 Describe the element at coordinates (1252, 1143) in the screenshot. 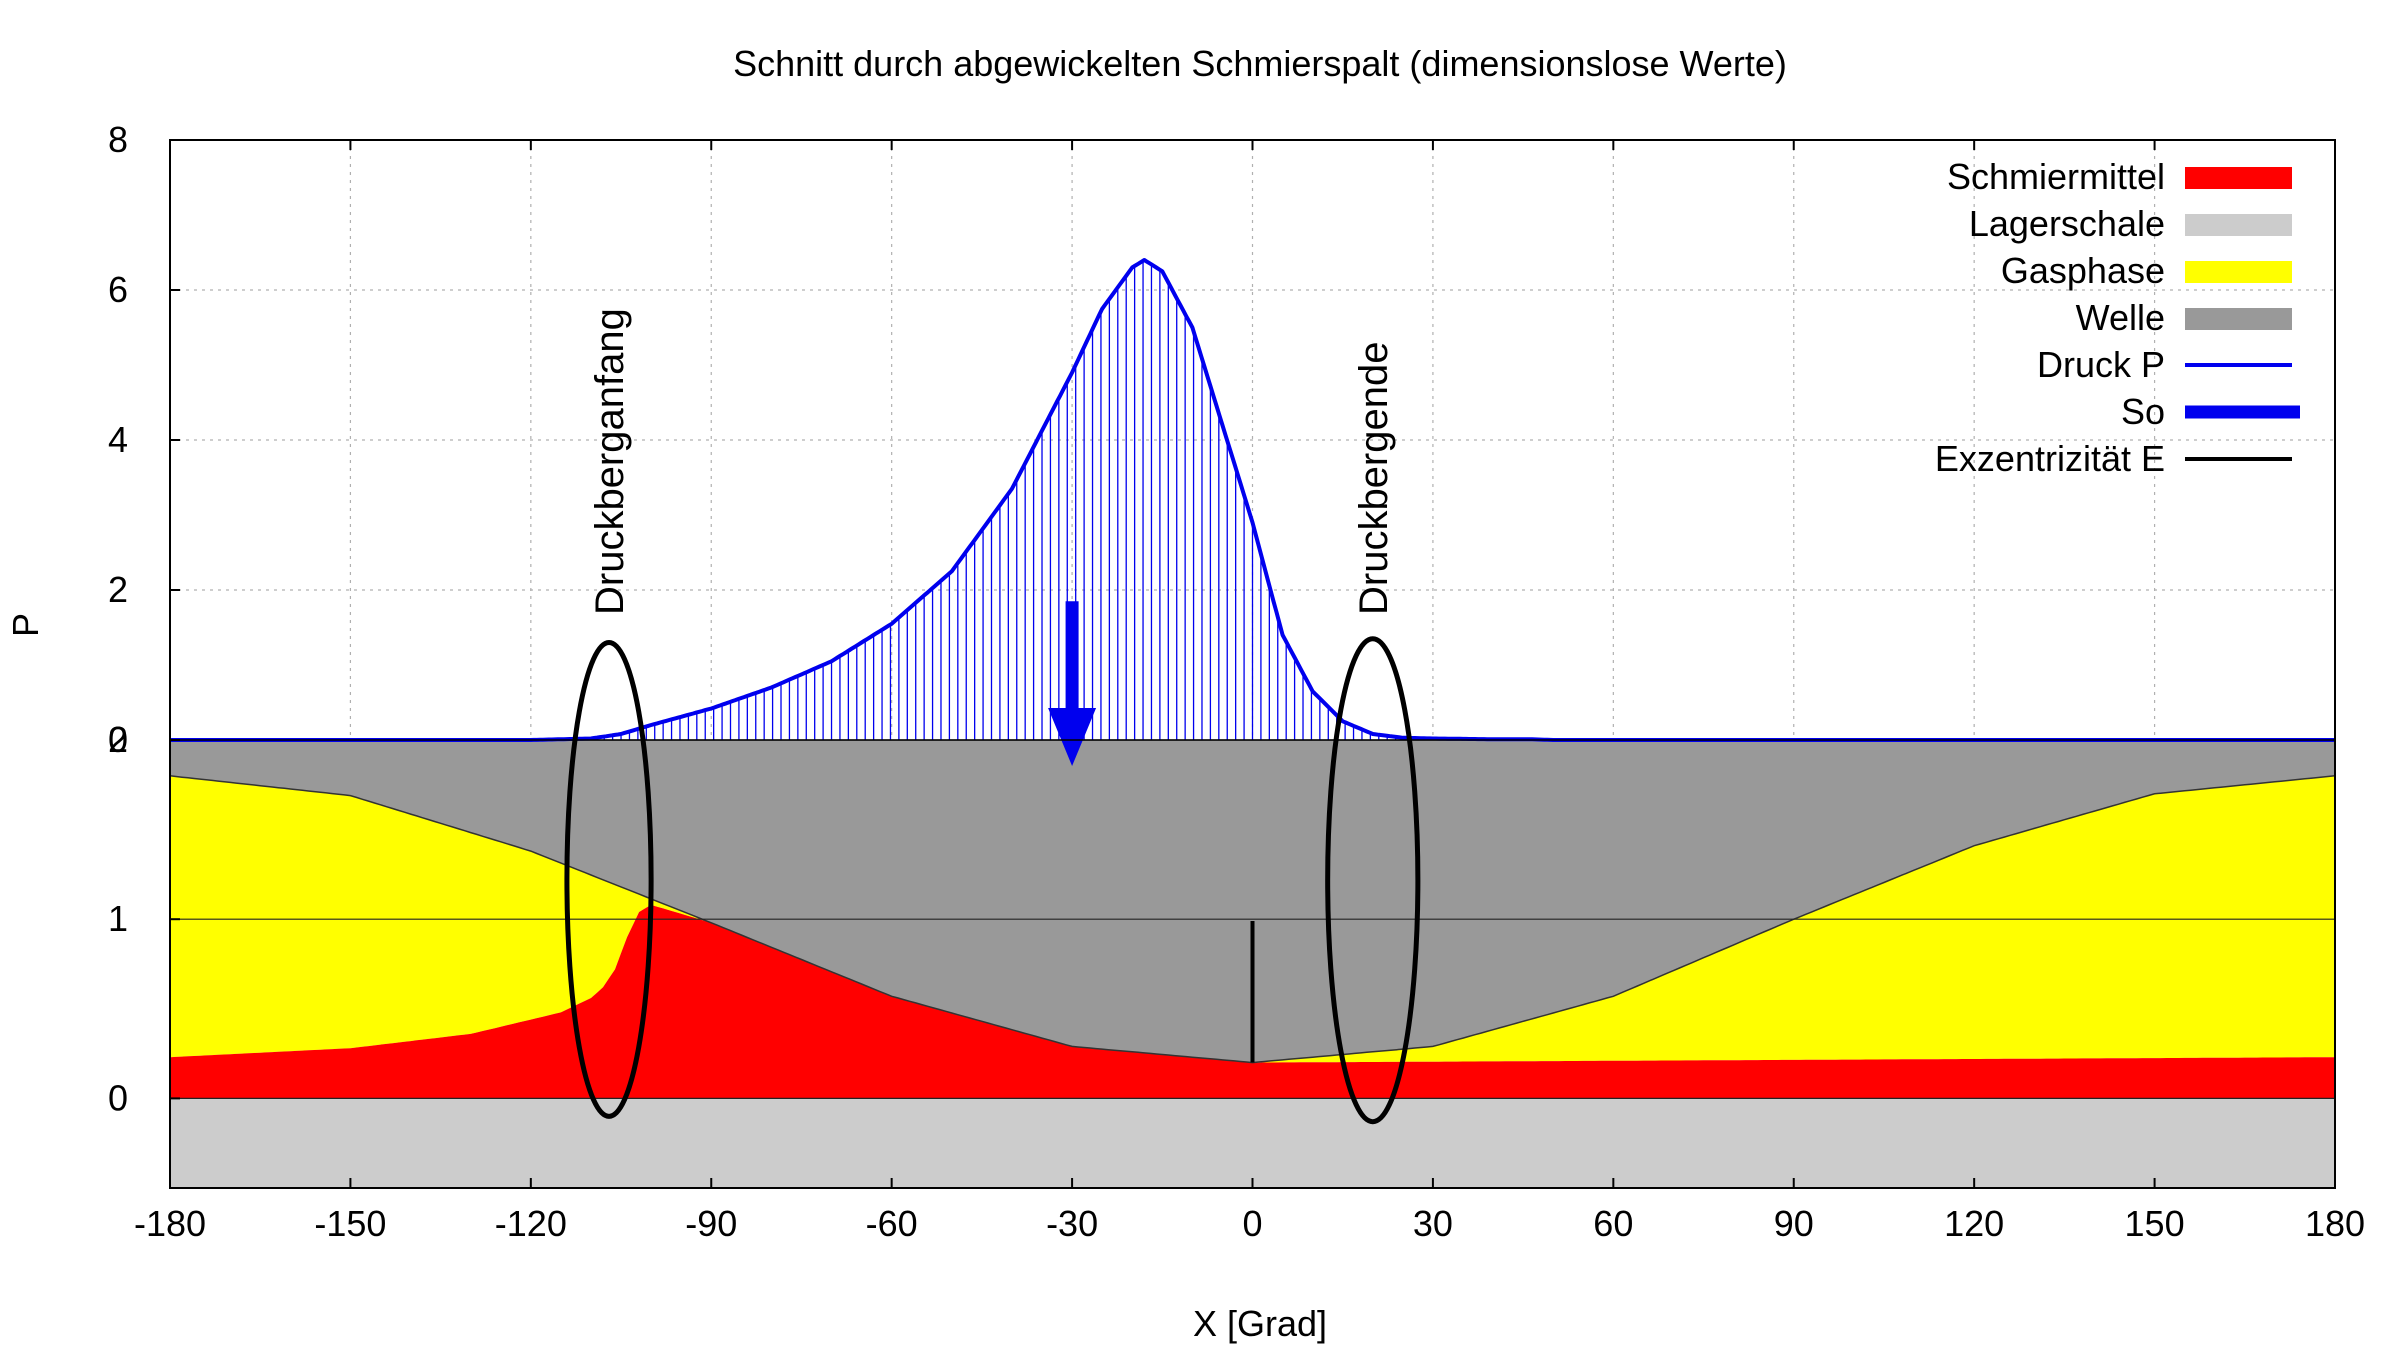

I see `lagerschale-area` at that location.